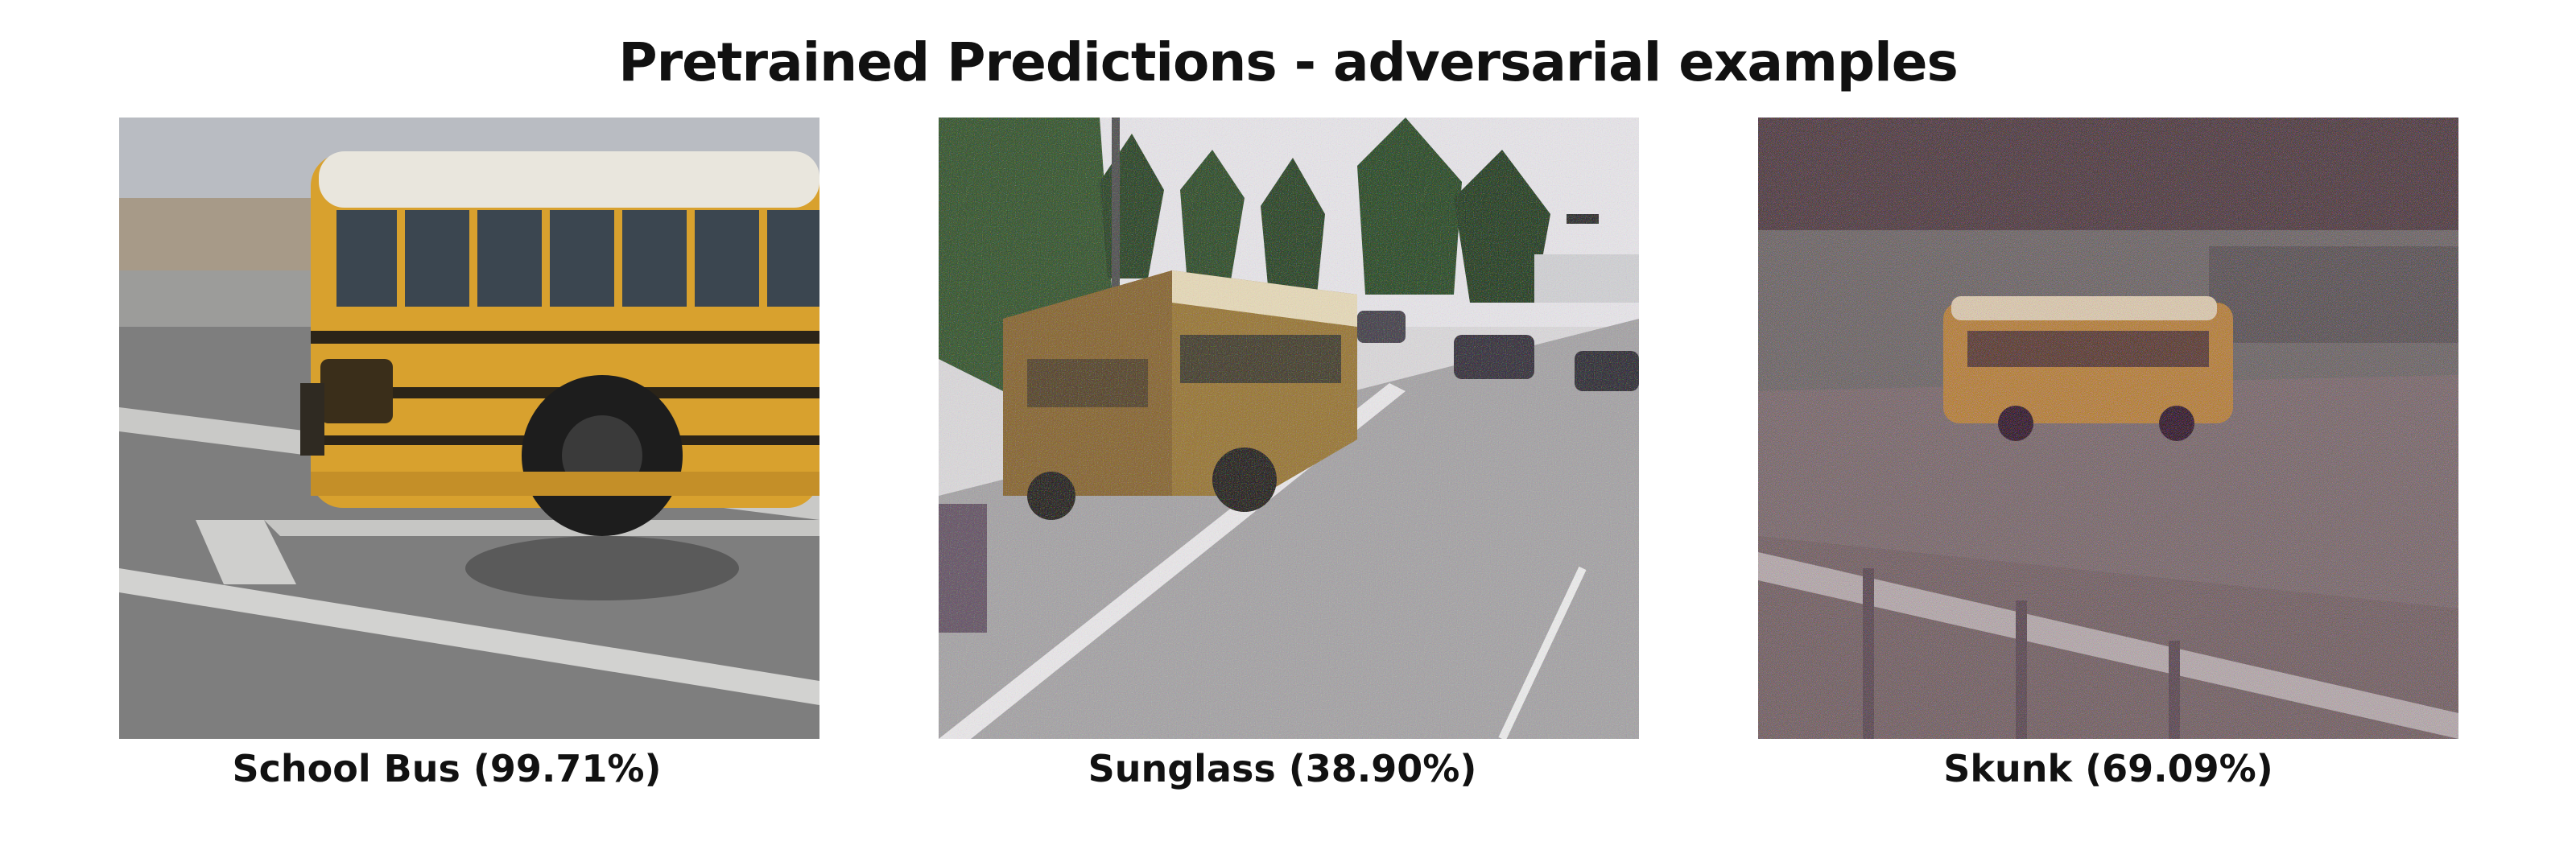  What do you see at coordinates (447, 768) in the screenshot?
I see `prediction-label-1: School Bus (99.71%)` at bounding box center [447, 768].